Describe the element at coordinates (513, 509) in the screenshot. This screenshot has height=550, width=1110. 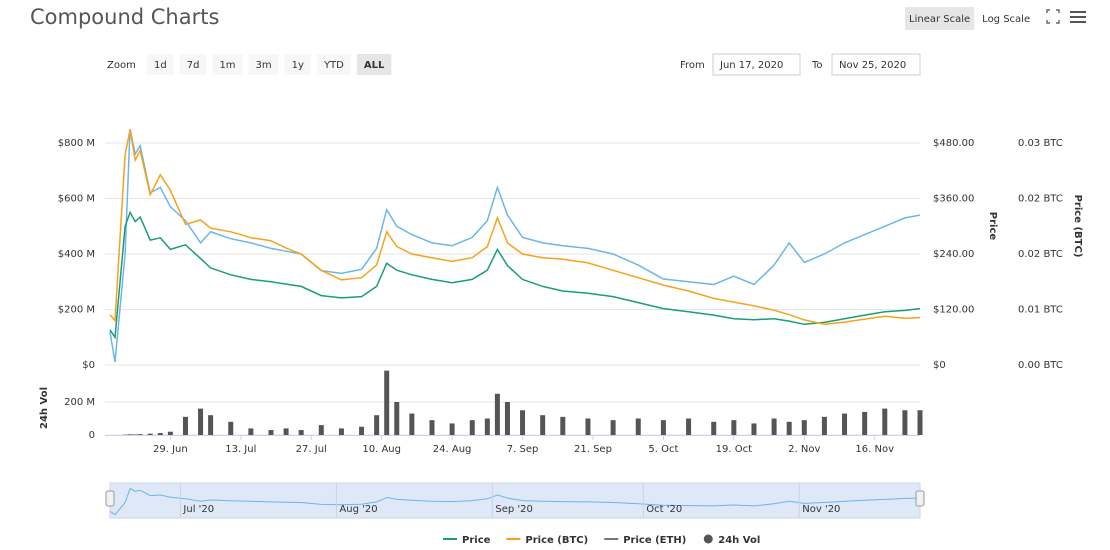
I see `navigator-tick-label: Sep '20` at that location.